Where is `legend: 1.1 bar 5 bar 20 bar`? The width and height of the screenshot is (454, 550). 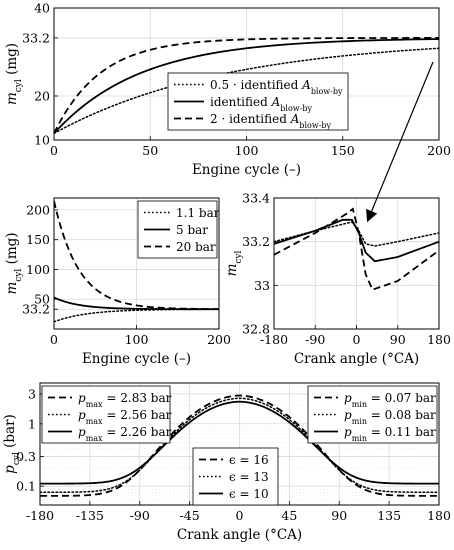 legend: 1.1 bar 5 bar 20 bar is located at coordinates (178, 229).